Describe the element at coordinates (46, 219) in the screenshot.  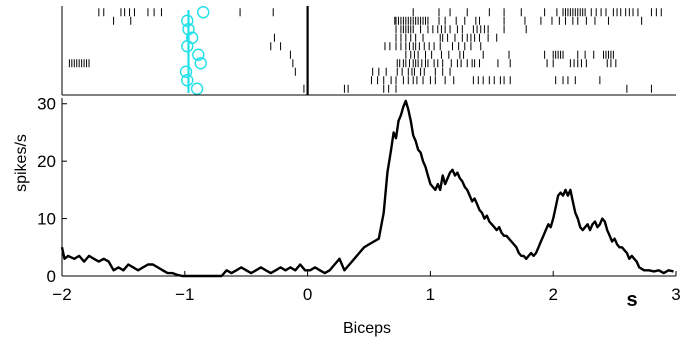
I see `y-tick-label: 10` at that location.